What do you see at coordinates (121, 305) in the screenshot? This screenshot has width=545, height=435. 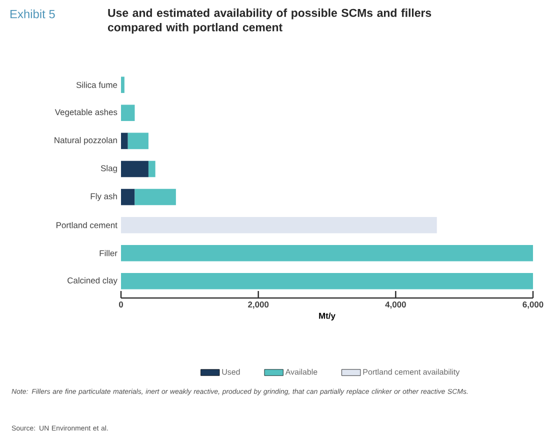 I see `x-tick-label: 0` at bounding box center [121, 305].